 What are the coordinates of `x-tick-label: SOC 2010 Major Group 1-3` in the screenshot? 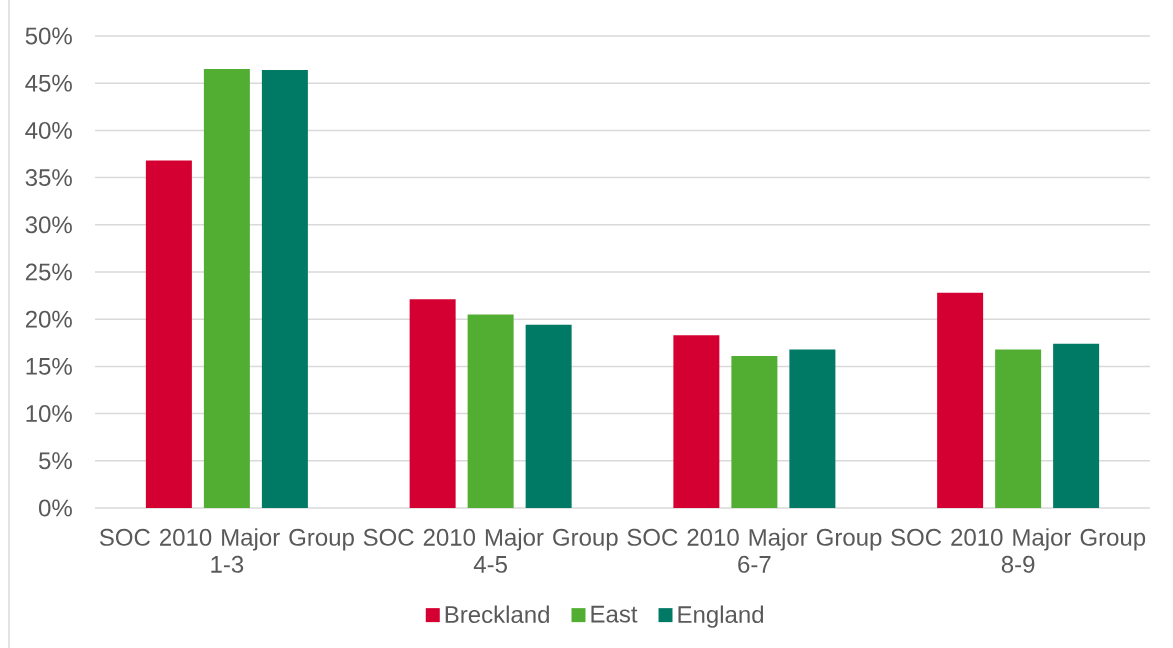 It's located at (226, 550).